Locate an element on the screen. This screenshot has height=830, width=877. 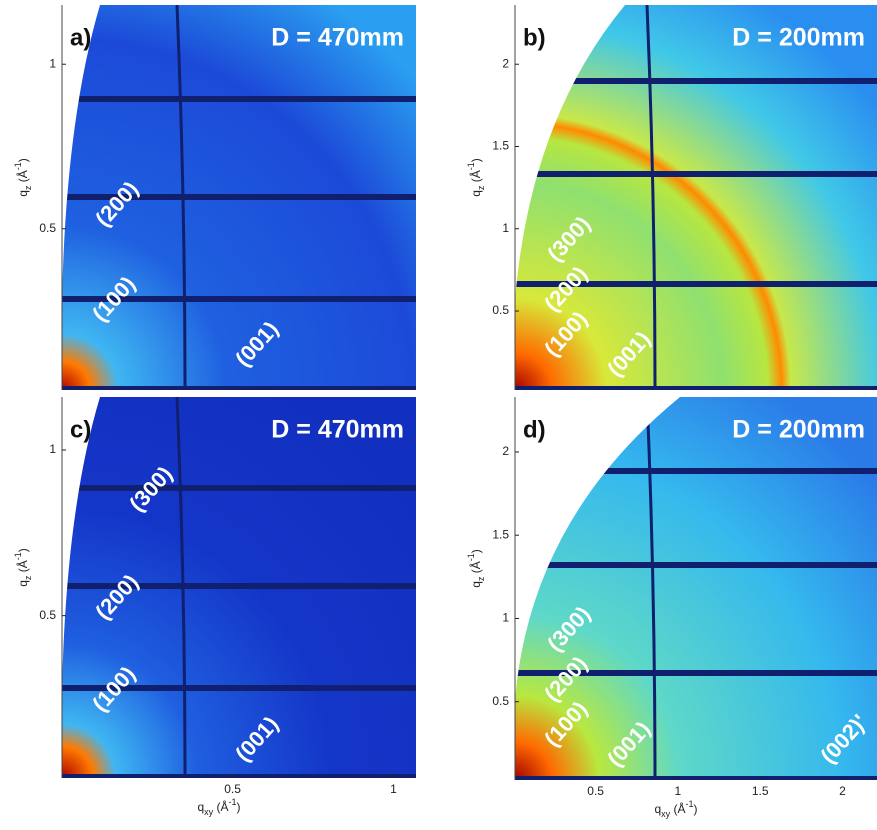
panel-label: c) is located at coordinates (80, 429).